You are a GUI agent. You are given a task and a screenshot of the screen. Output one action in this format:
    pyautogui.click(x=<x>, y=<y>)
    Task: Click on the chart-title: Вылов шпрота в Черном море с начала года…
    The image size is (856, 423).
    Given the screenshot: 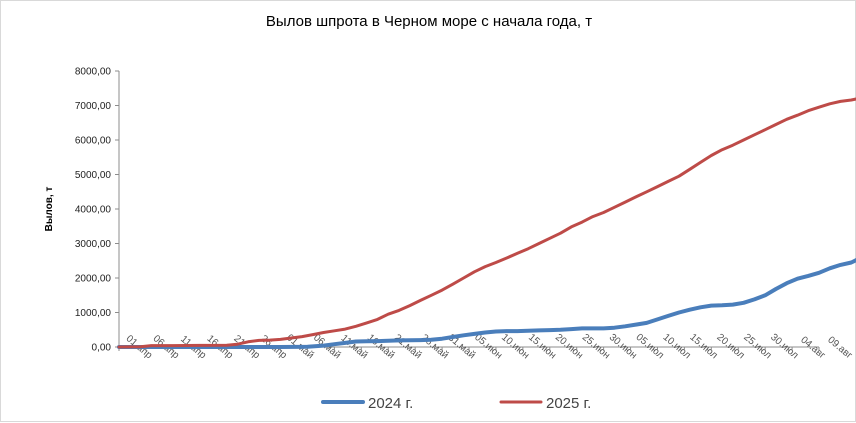 What is the action you would take?
    pyautogui.click(x=429, y=21)
    